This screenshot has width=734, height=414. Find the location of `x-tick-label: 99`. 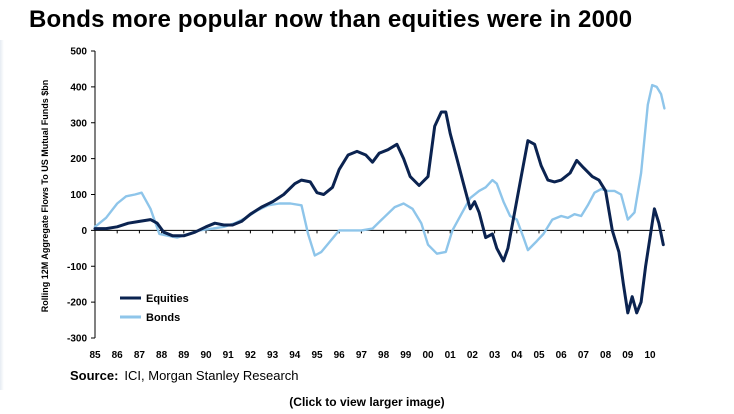

x-tick-label: 99 is located at coordinates (406, 355).